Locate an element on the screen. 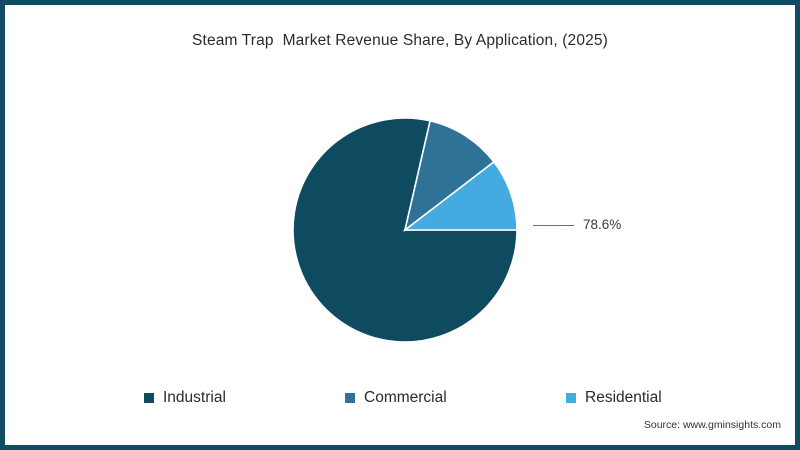 The width and height of the screenshot is (800, 450). legend-label: Commercial is located at coordinates (405, 398).